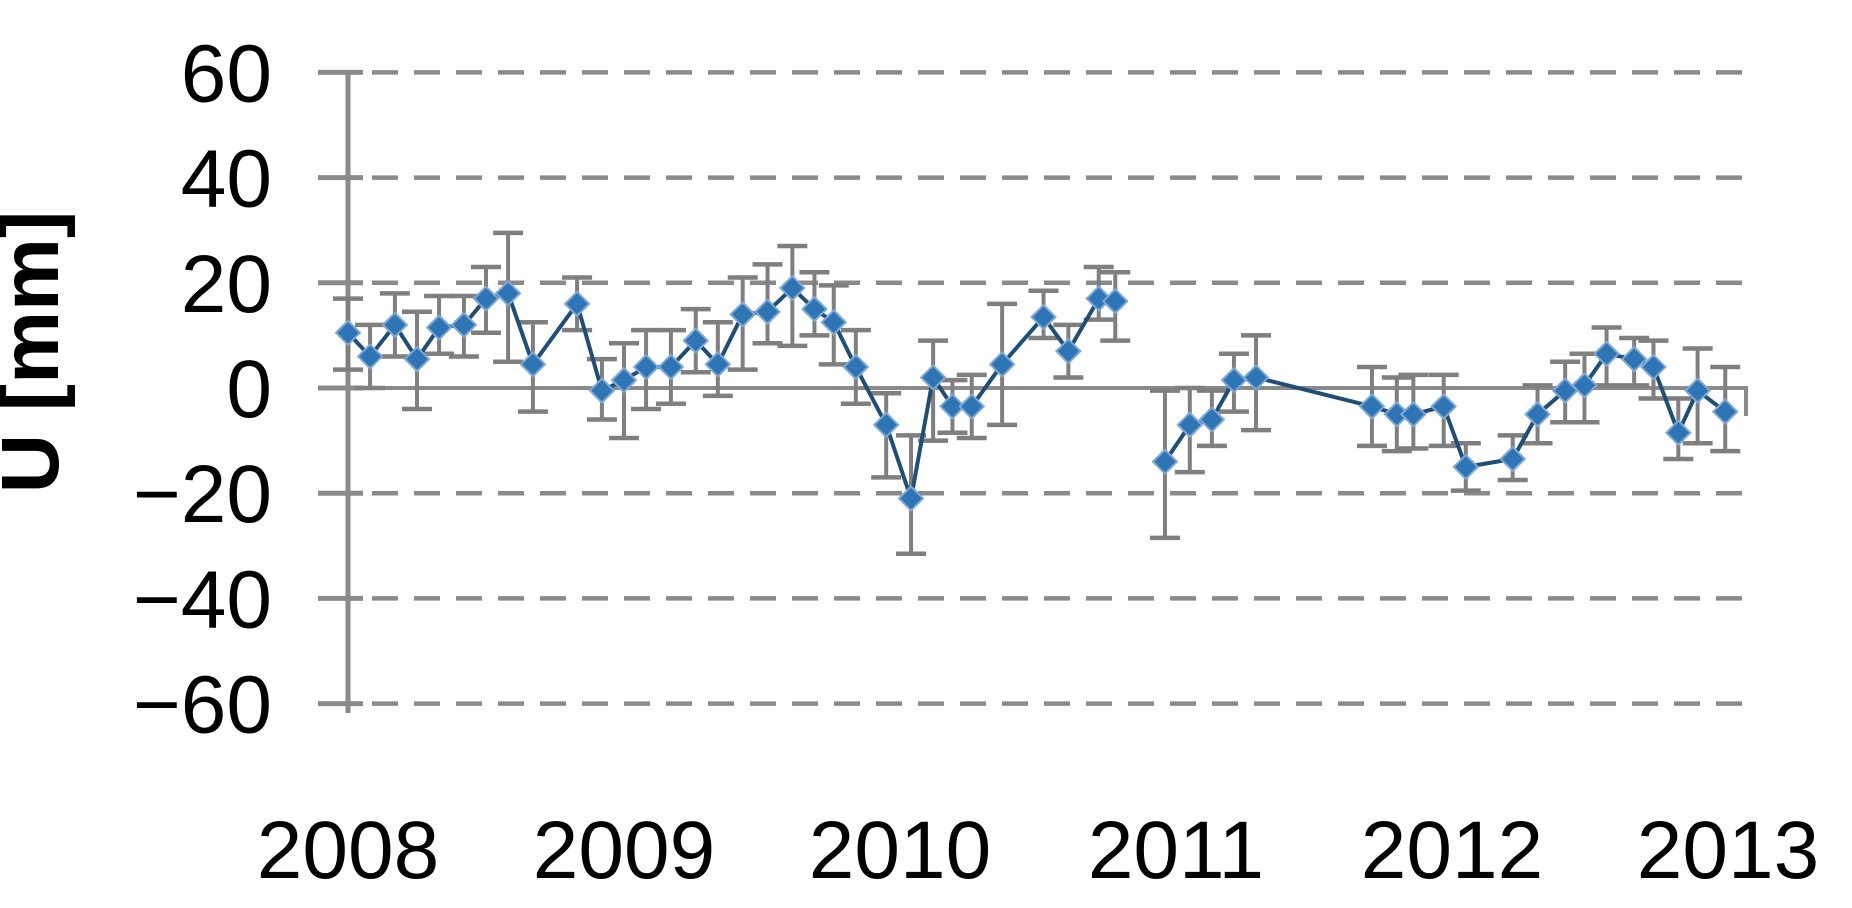  What do you see at coordinates (1452, 850) in the screenshot?
I see `x-tick-label: 2012` at bounding box center [1452, 850].